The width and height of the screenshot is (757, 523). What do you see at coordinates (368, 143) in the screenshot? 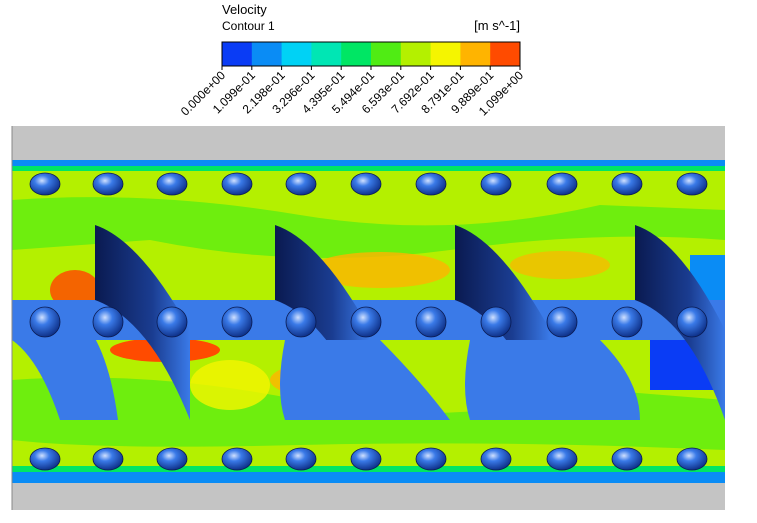
I see `wall-top` at bounding box center [368, 143].